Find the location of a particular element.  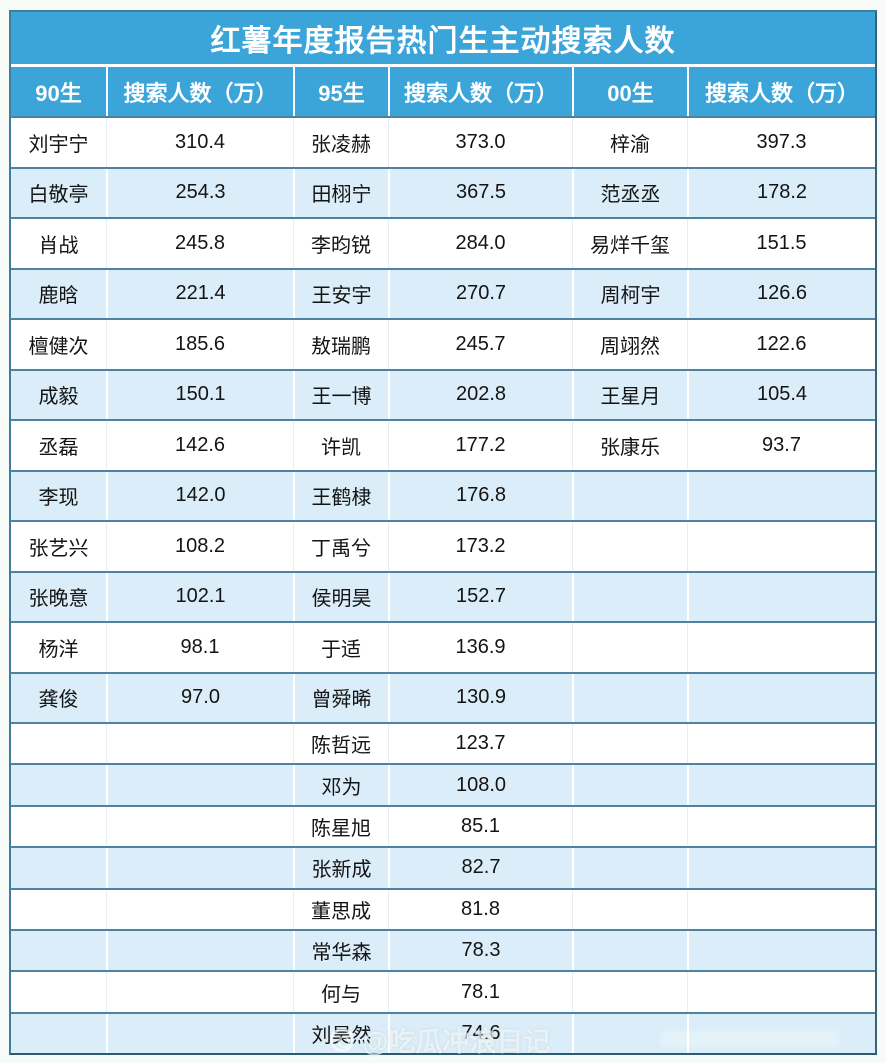

column-header-90s: 90生 is located at coordinates (58, 93).